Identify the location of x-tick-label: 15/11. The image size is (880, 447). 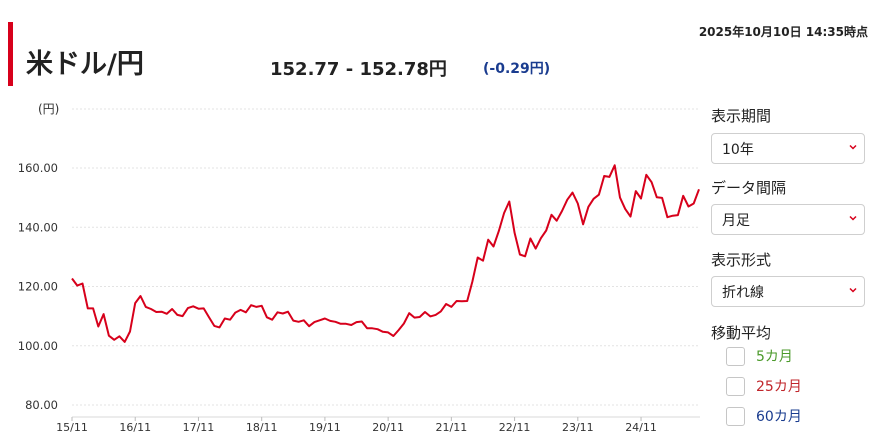
(72, 427).